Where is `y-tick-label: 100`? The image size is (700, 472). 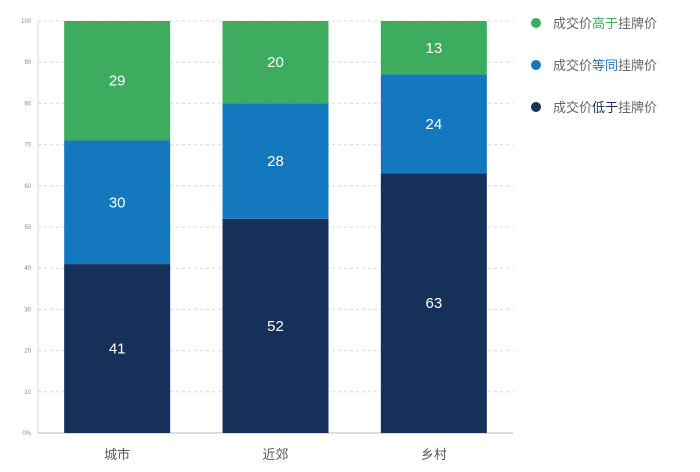
y-tick-label: 100 is located at coordinates (26, 22).